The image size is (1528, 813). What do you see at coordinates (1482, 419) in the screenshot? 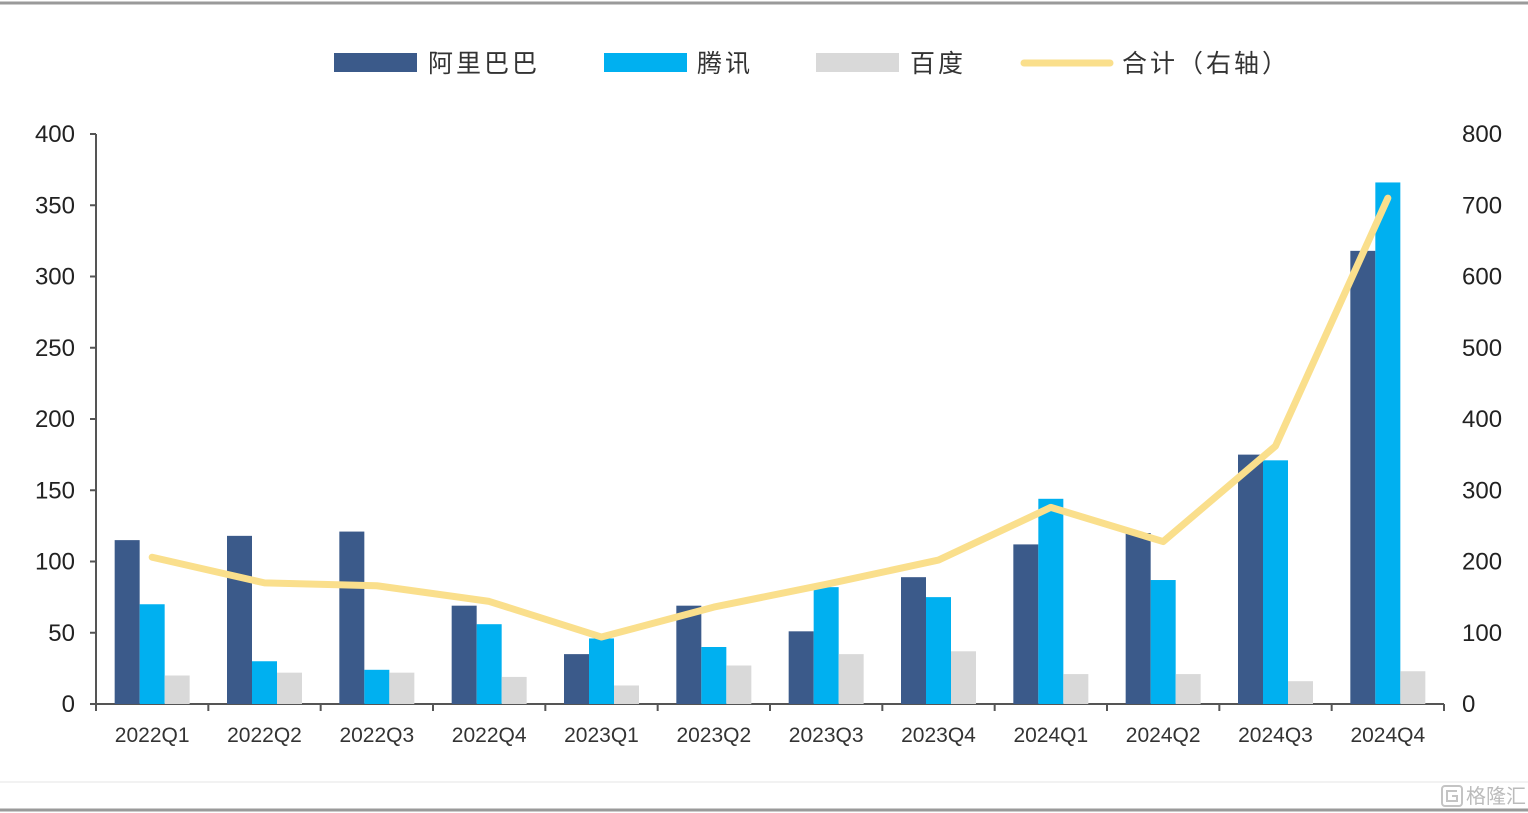
I see `y-right-tick-label: 400` at bounding box center [1482, 419].